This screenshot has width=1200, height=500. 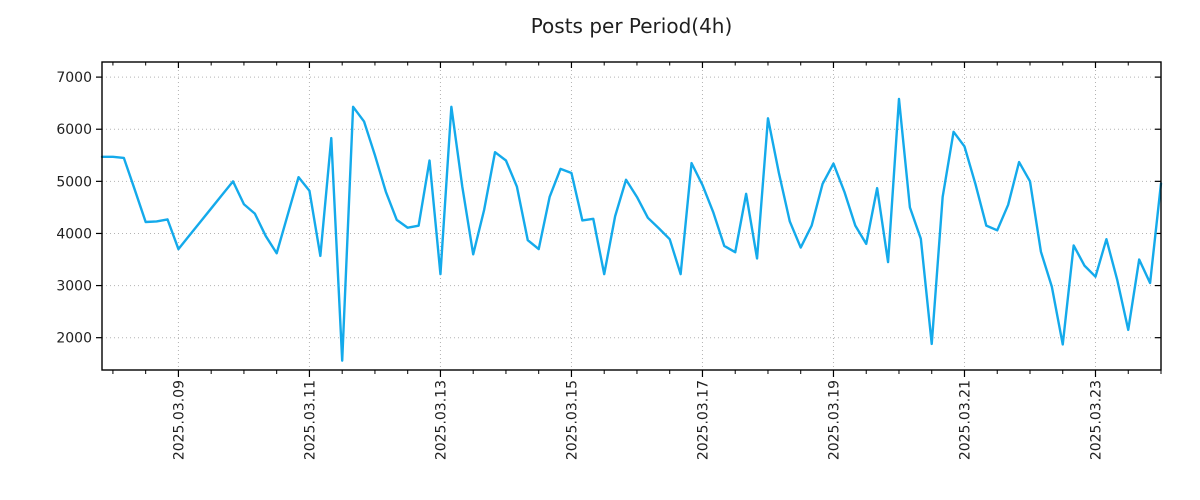 I want to click on x-tick-label: 2025.03.13, so click(x=441, y=420).